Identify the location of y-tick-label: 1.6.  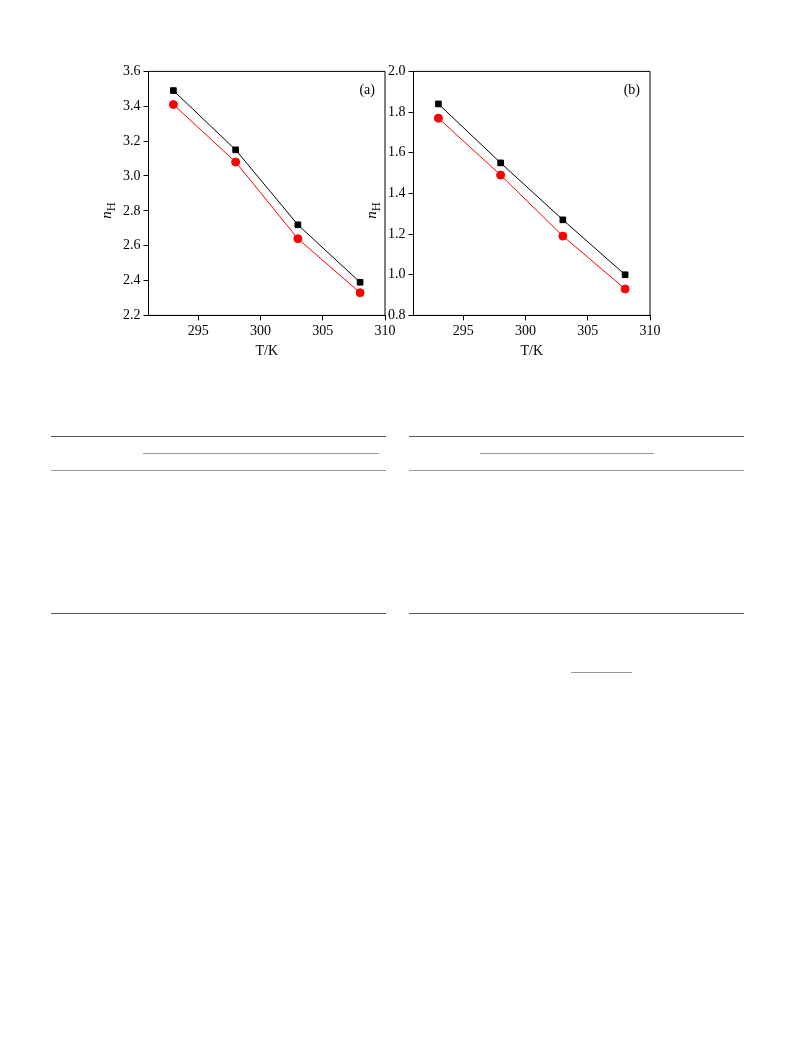
(397, 152).